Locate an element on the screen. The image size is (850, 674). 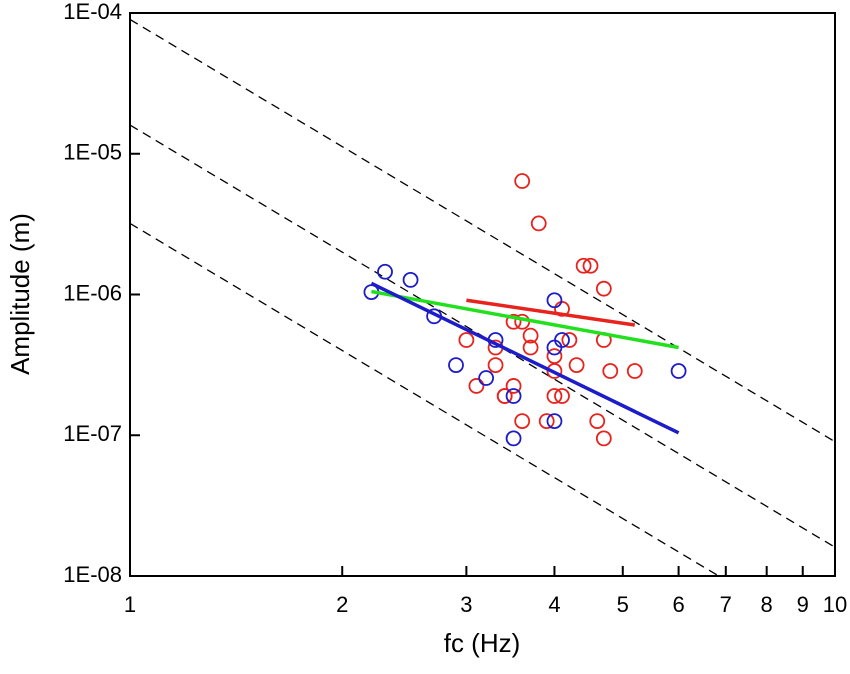
x-tick-label: 5 is located at coordinates (623, 604).